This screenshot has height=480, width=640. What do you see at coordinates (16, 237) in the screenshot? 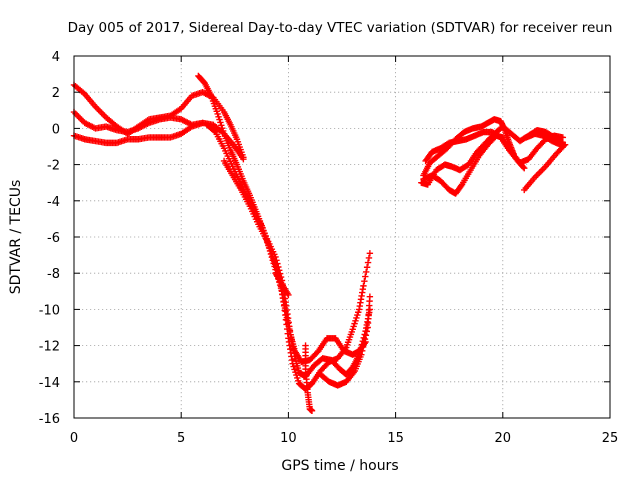
I see `y-axis-label: SDTVAR / TECUs` at bounding box center [16, 237].